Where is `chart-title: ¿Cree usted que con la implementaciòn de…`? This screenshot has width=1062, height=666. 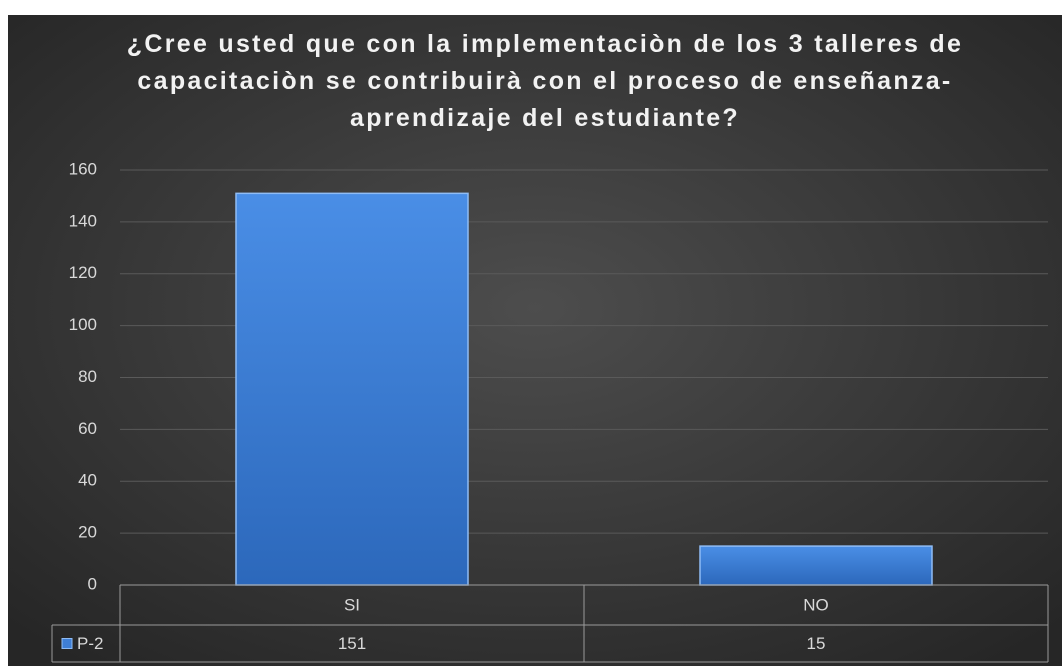 chart-title: ¿Cree usted que con la implementaciòn de… is located at coordinates (545, 81).